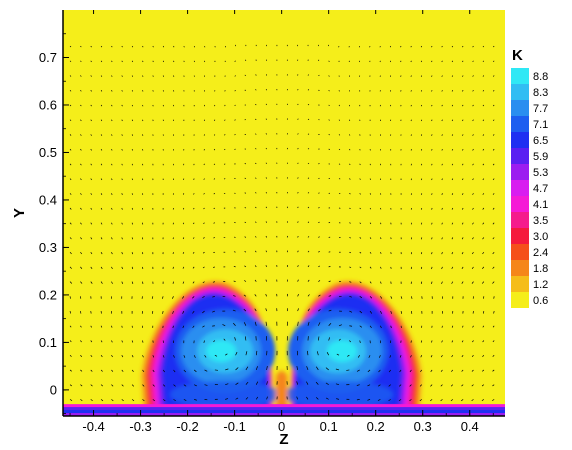 This screenshot has height=450, width=572. What do you see at coordinates (520, 236) in the screenshot?
I see `colorbar-swatch` at bounding box center [520, 236].